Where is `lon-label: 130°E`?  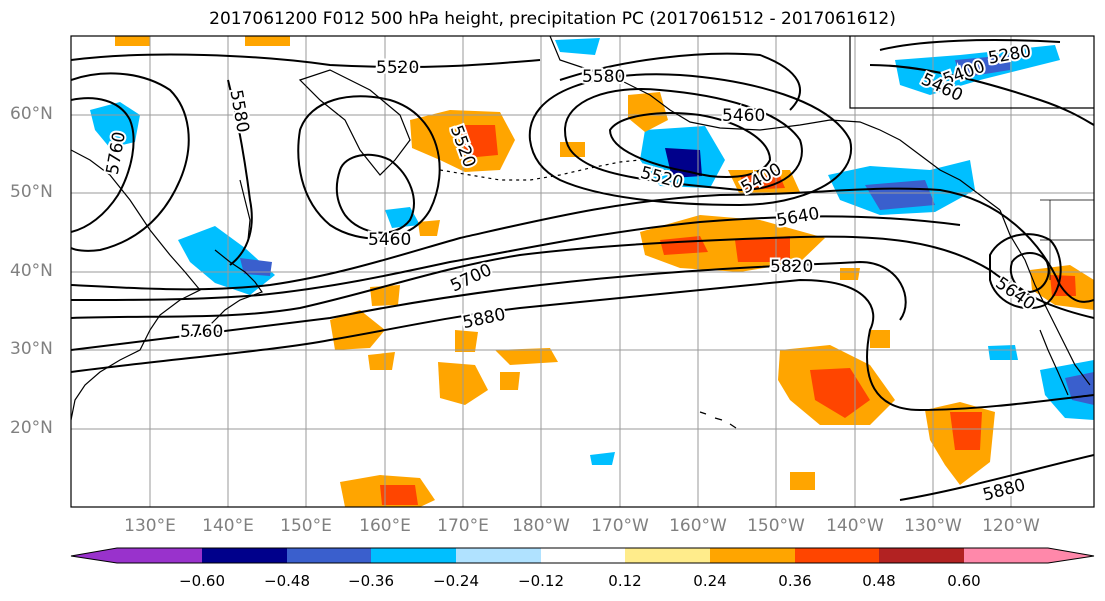 lon-label: 130°E is located at coordinates (150, 526).